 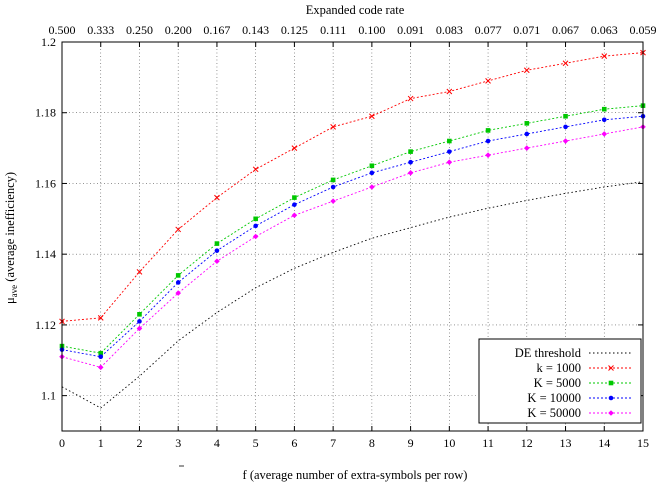 What do you see at coordinates (178, 30) in the screenshot?
I see `x2-tick-label: 0.200` at bounding box center [178, 30].